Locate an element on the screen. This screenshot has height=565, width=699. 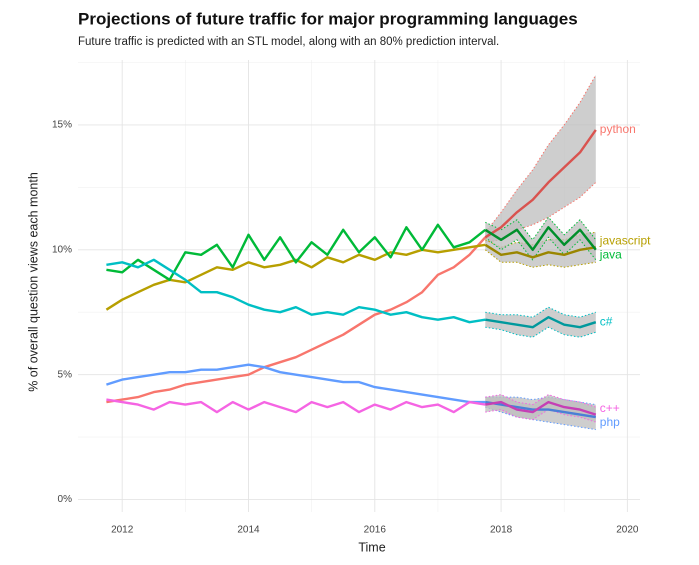
series-label: python is located at coordinates (618, 129).